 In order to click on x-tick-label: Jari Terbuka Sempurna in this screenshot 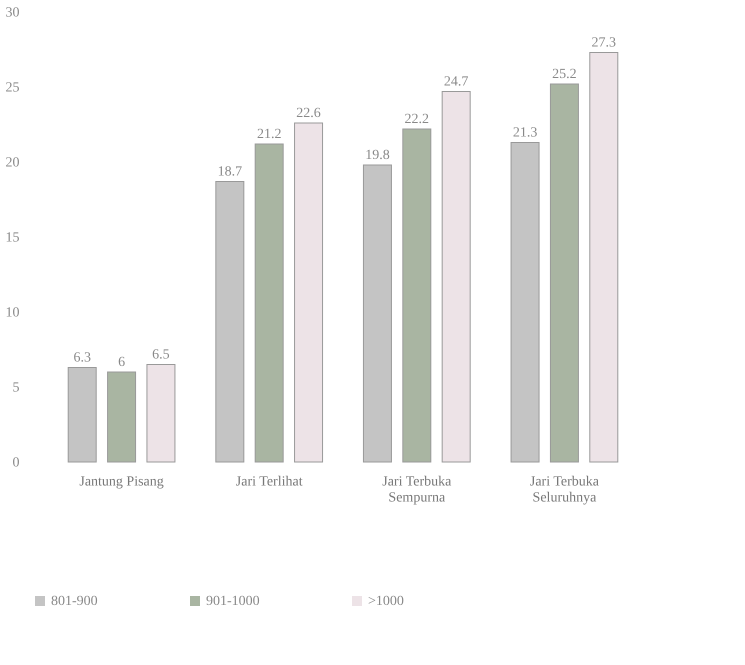, I will do `click(417, 490)`.